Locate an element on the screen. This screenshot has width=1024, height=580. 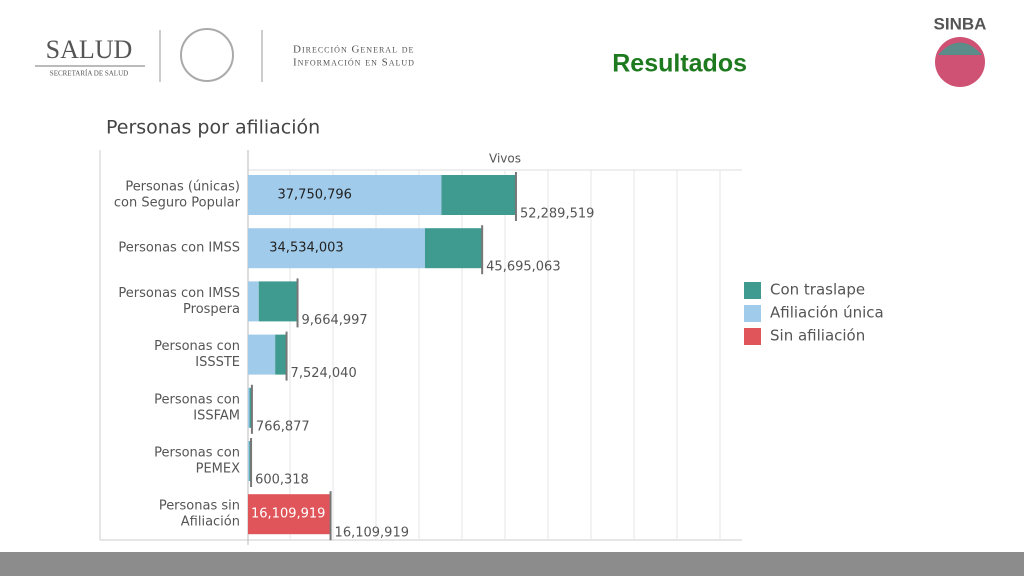
seal is located at coordinates (207, 55).